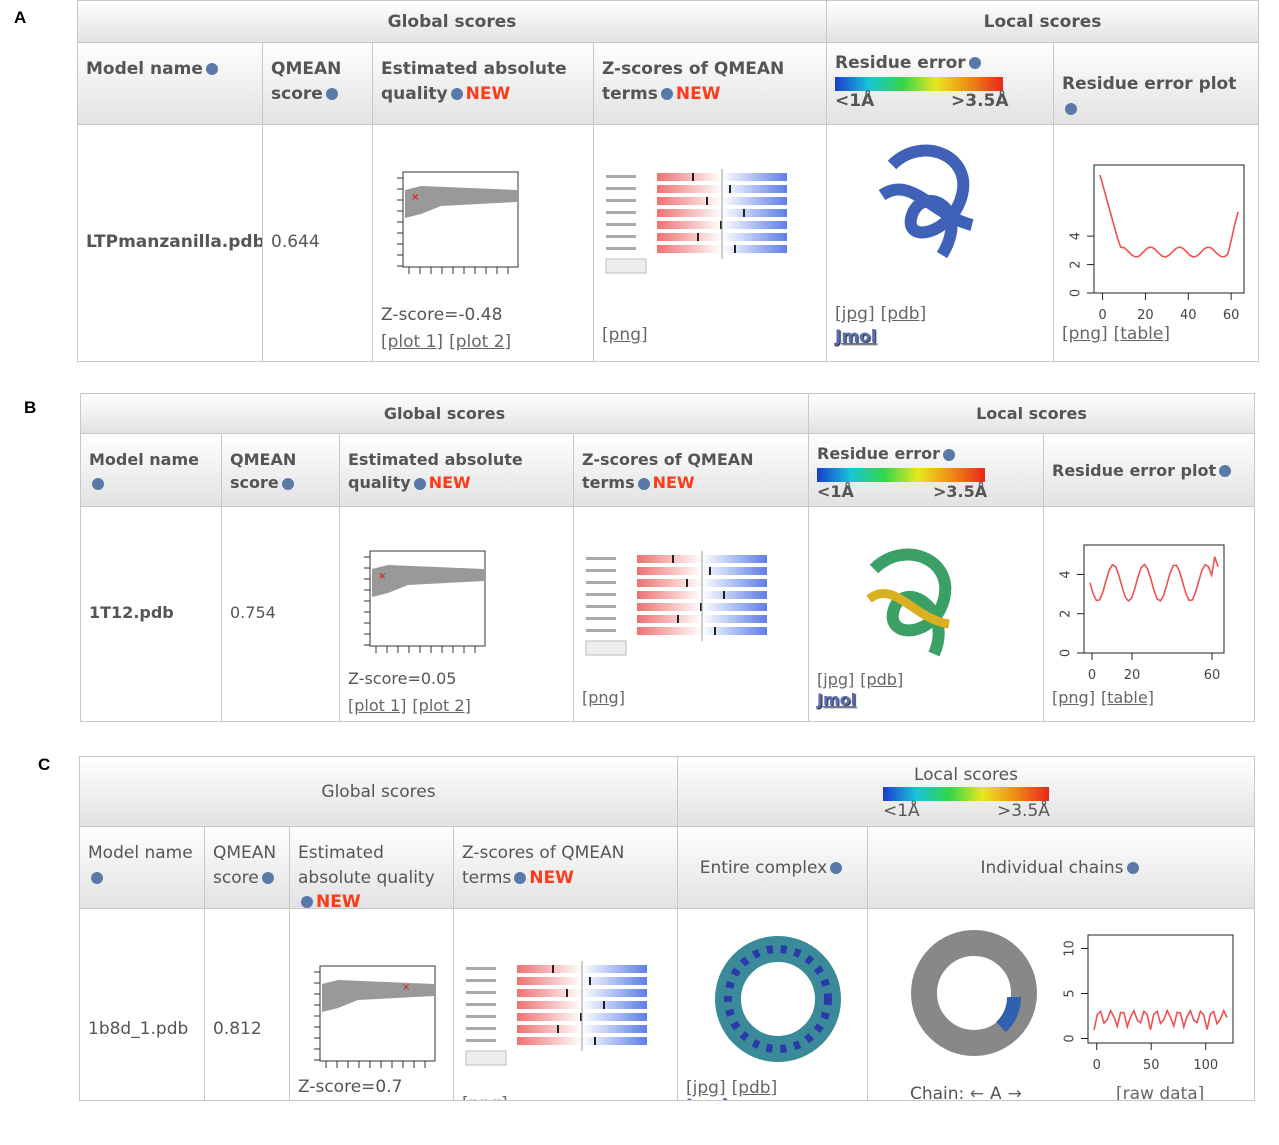  What do you see at coordinates (1092, 675) in the screenshot?
I see `x-tick-label: 0` at bounding box center [1092, 675].